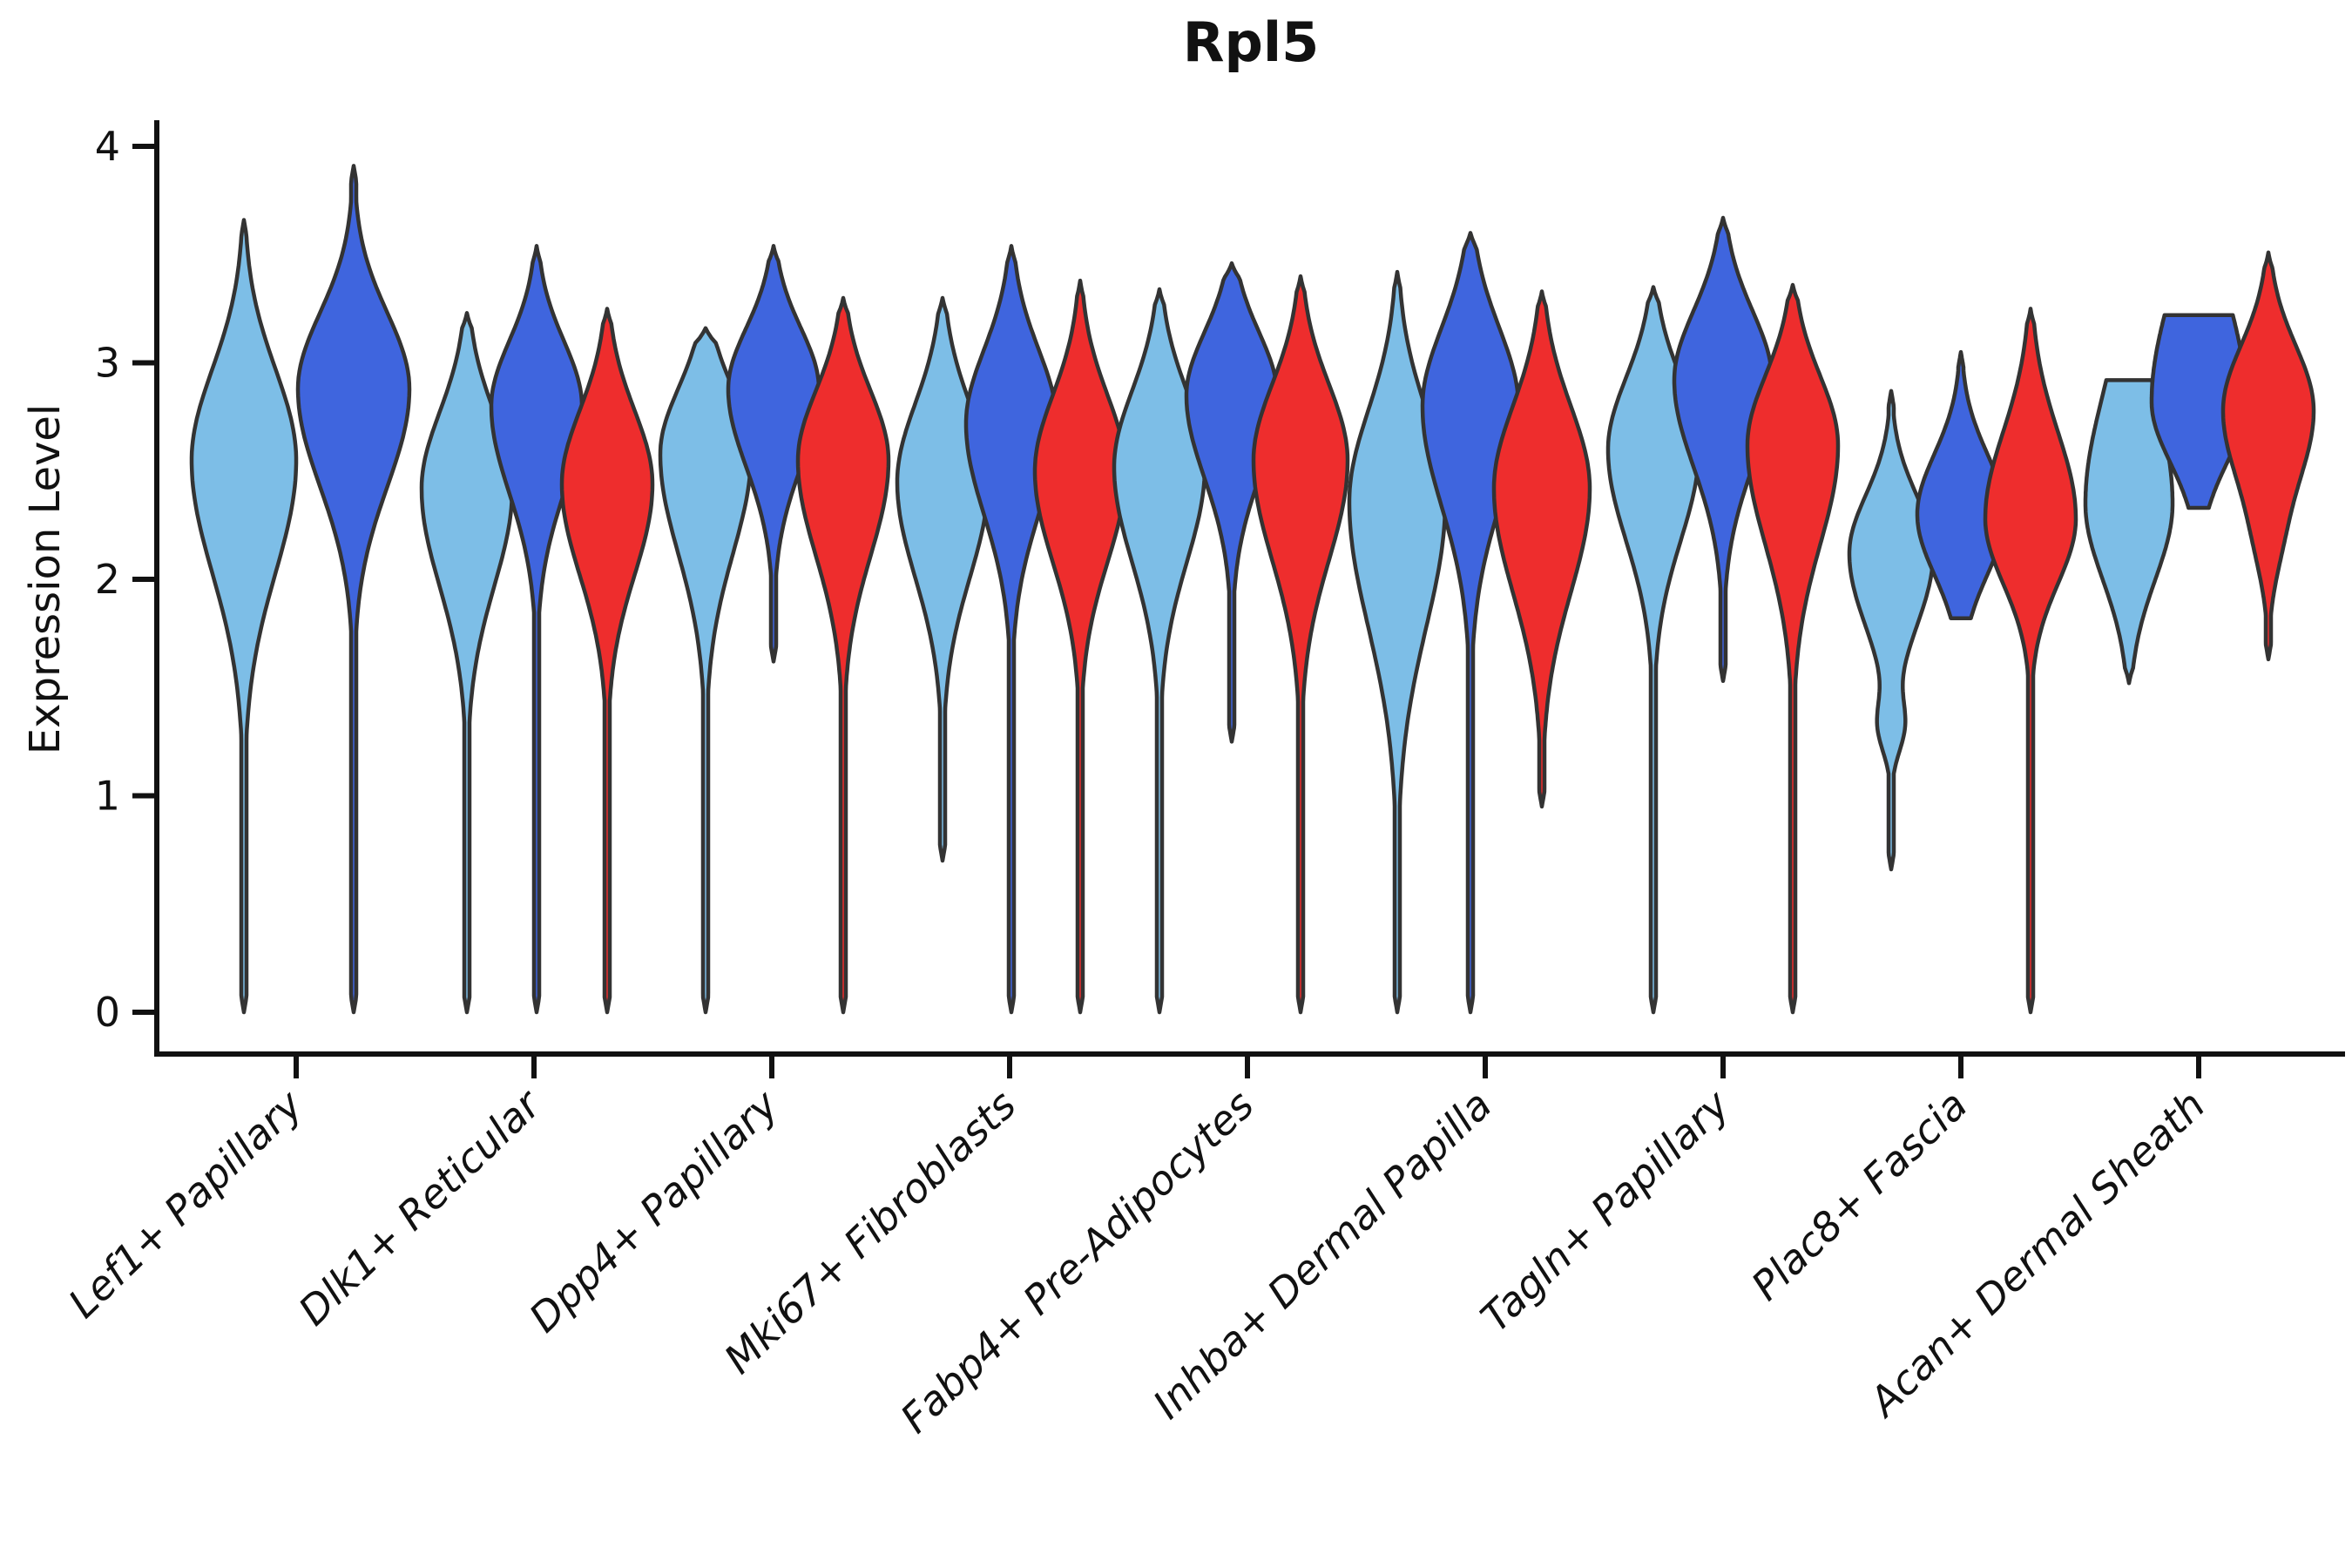 This screenshot has width=2352, height=1568. What do you see at coordinates (1653, 650) in the screenshot?
I see `violin-tagln+-skyblue` at bounding box center [1653, 650].